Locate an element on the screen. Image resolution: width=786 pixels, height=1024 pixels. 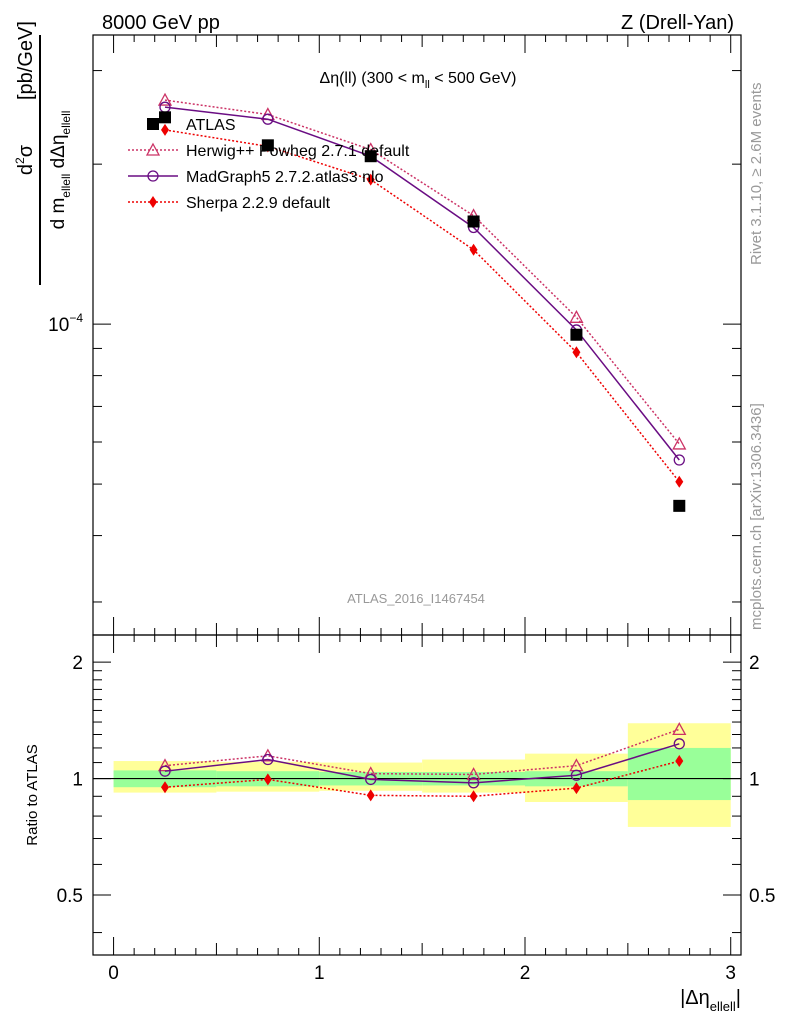
ytick-label-1e-4: 10−4 is located at coordinates (65, 323).